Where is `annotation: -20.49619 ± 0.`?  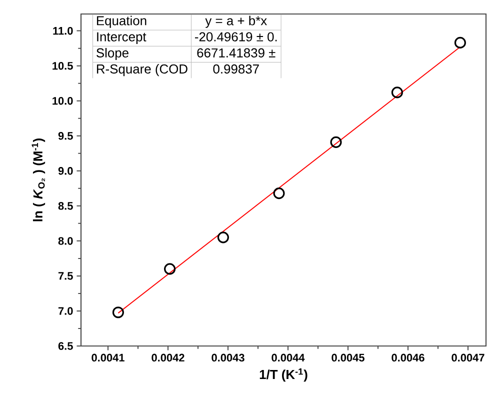
annotation: -20.49619 ± 0. is located at coordinates (236, 37).